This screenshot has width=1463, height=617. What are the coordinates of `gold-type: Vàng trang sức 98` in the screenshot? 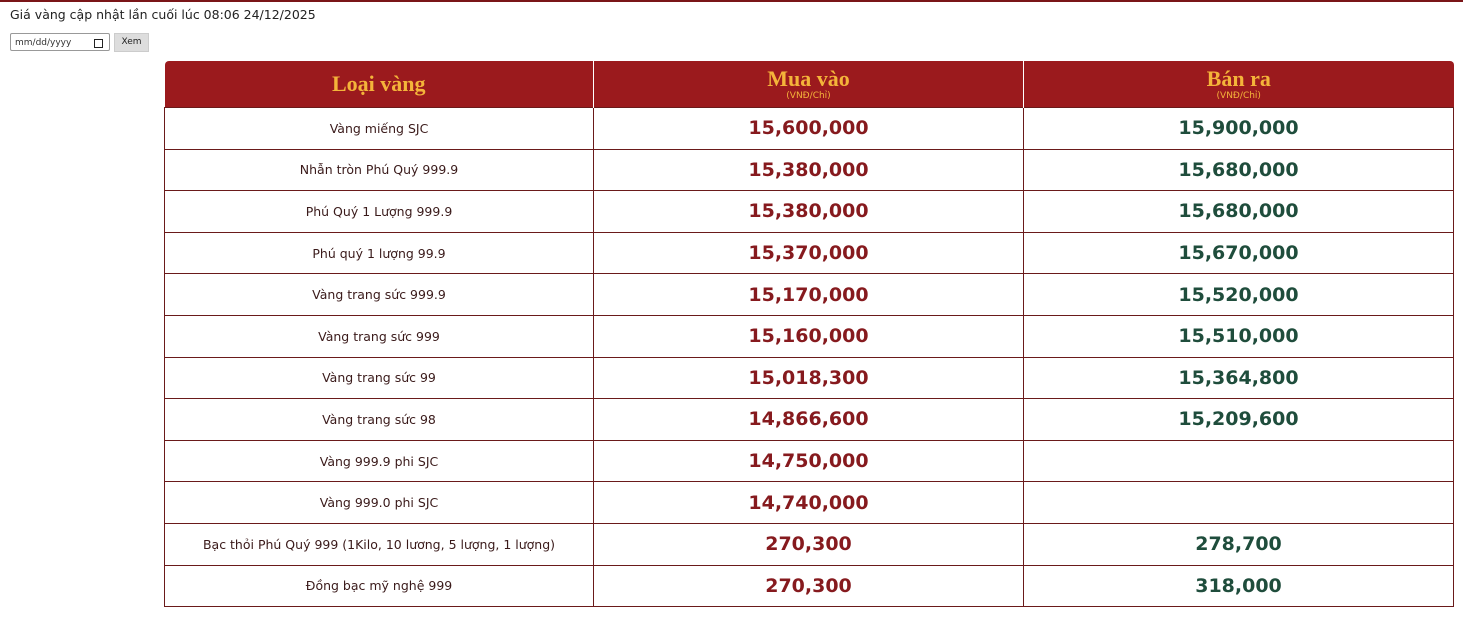 It's located at (379, 419).